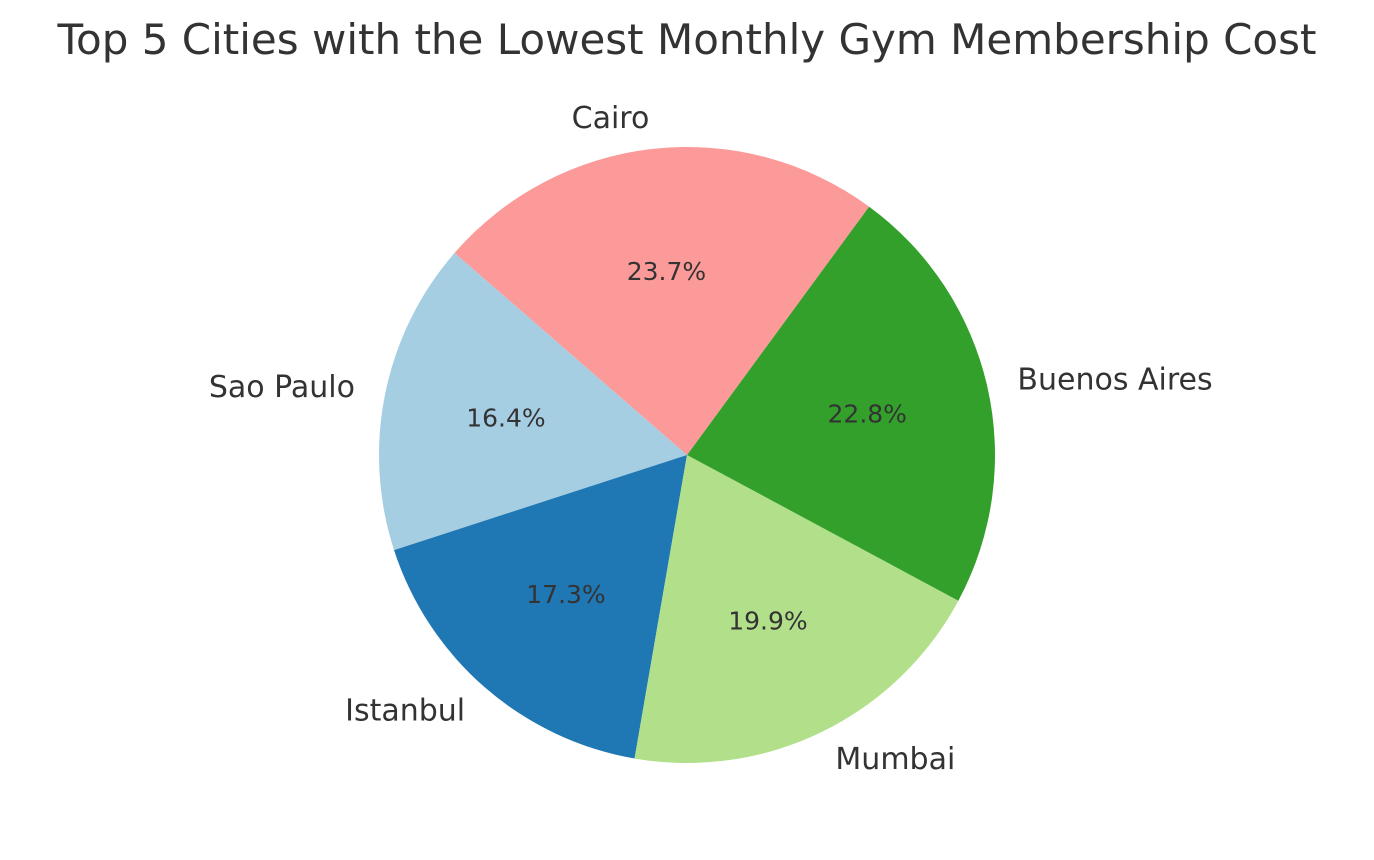 Image resolution: width=1374 pixels, height=860 pixels. Describe the element at coordinates (767, 621) in the screenshot. I see `slice-percent-label: 19.9%` at that location.